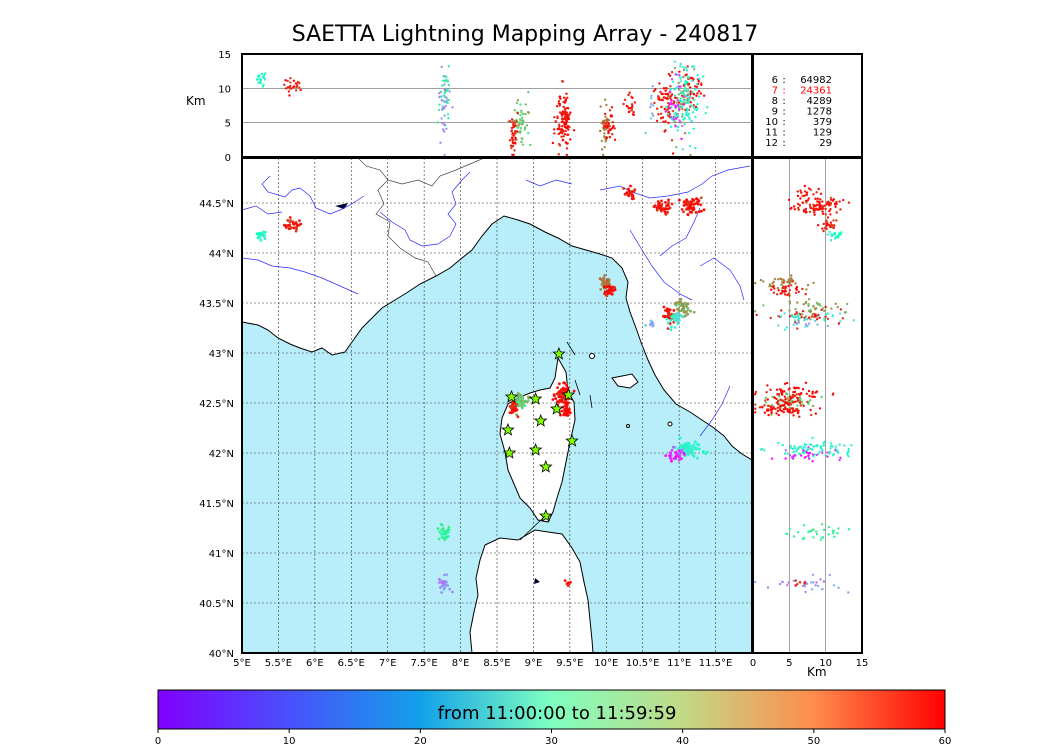 The height and width of the screenshot is (750, 1050). What do you see at coordinates (496, 663) in the screenshot?
I see `lon-tick-label: 8.5°E` at bounding box center [496, 663].